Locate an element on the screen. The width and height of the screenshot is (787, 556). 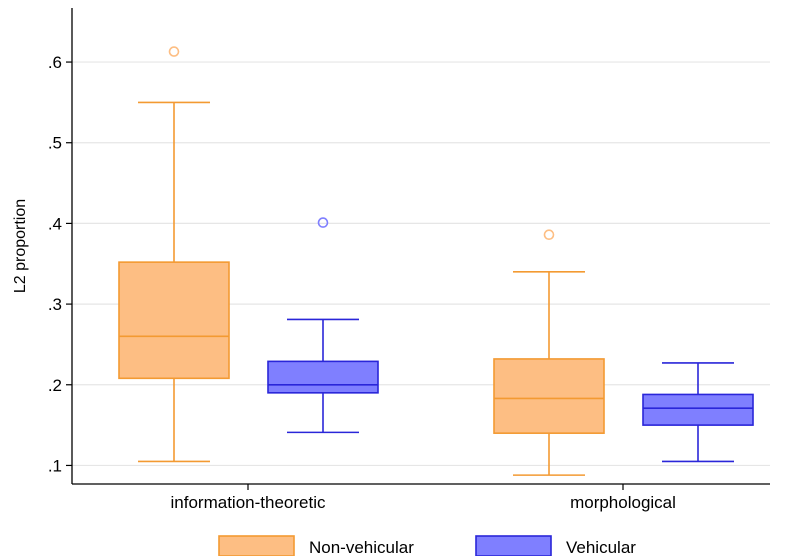
legend-label: Non-vehicular is located at coordinates (361, 547).